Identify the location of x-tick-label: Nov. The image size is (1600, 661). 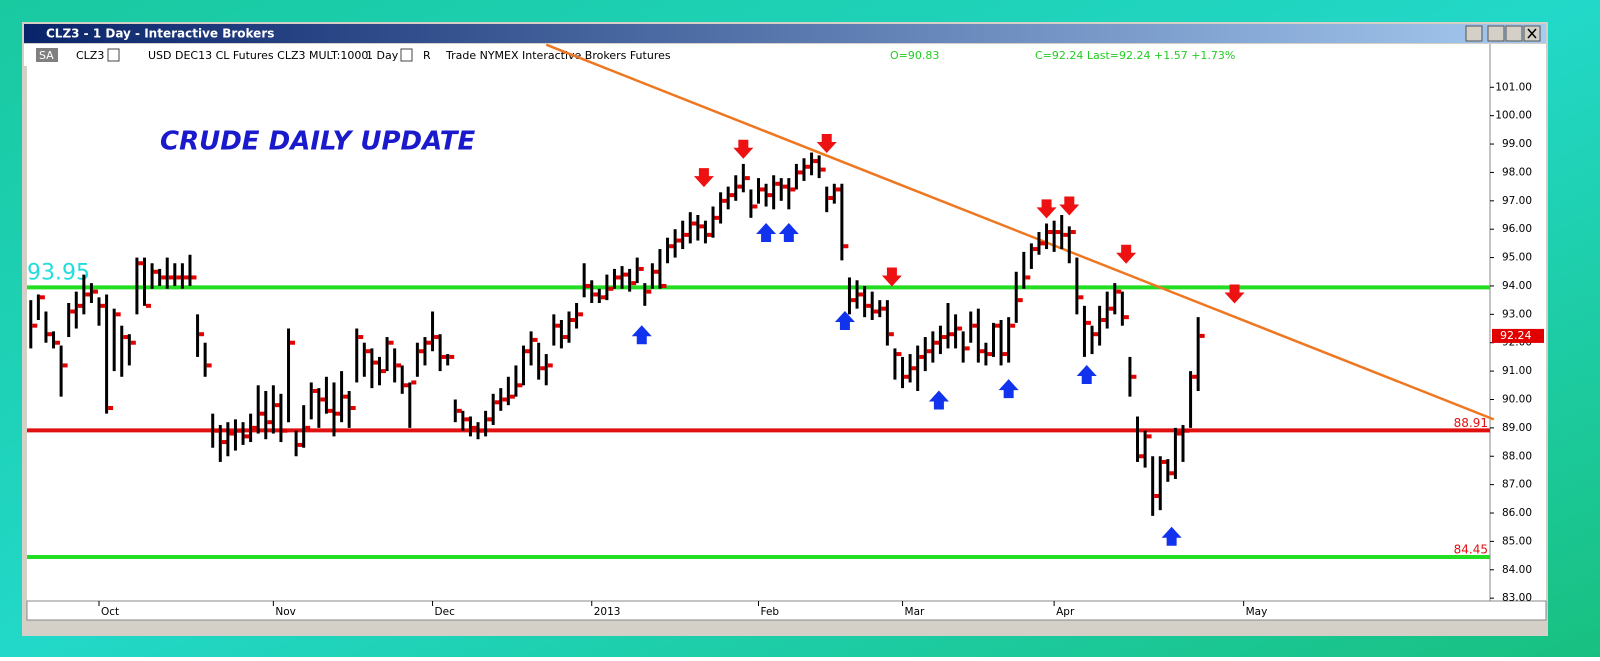
(285, 612).